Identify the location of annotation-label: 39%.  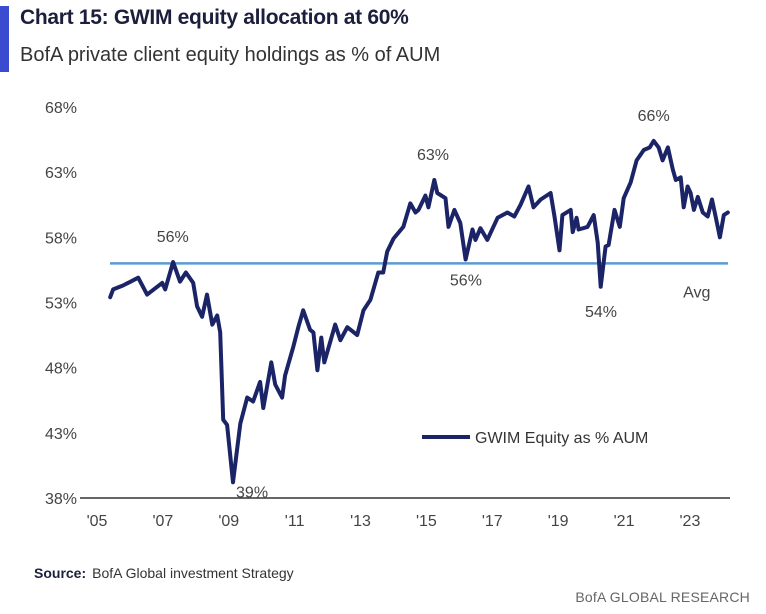
(252, 492).